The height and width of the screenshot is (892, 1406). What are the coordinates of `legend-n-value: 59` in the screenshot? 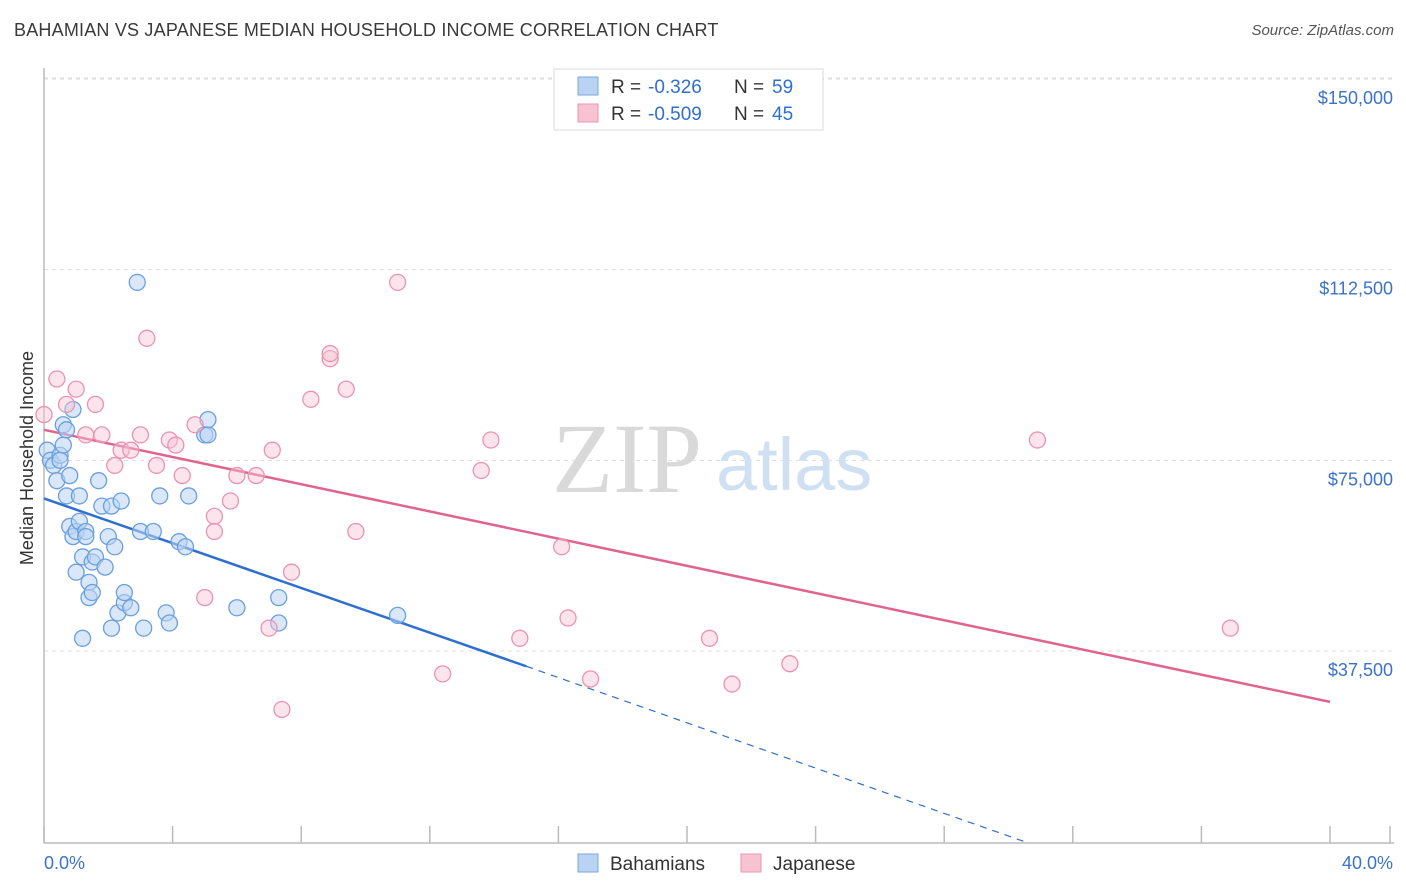 It's located at (782, 87).